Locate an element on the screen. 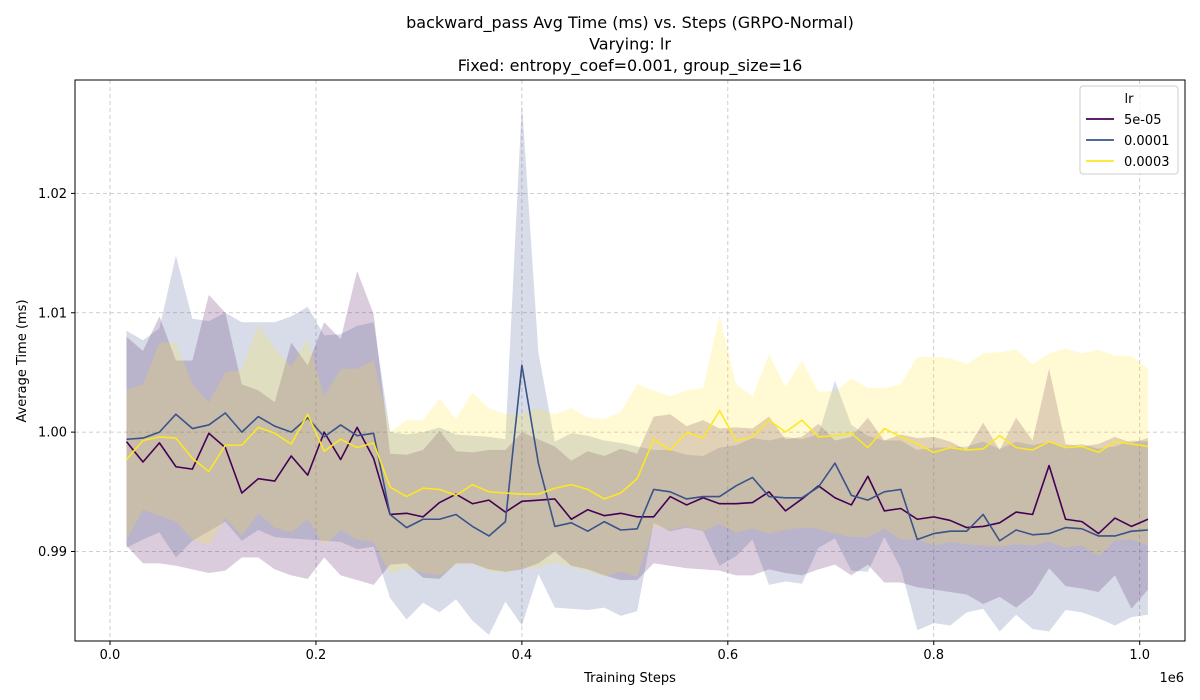  legend: lr 5e-05 0.0001 0.0003 is located at coordinates (1129, 130).